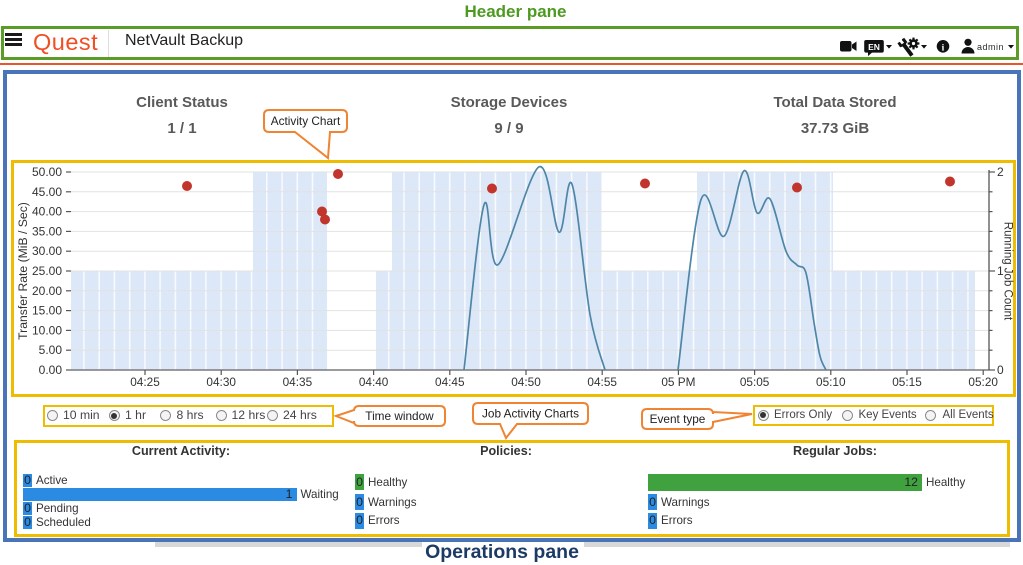 The image size is (1023, 565). I want to click on svg-text: 20.00, so click(47, 291).